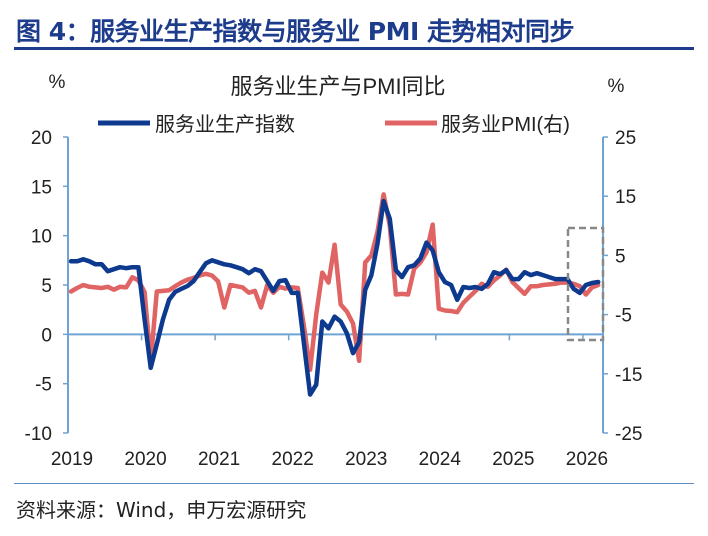 The width and height of the screenshot is (708, 536). What do you see at coordinates (623, 316) in the screenshot?
I see `right-tick-label: -5` at bounding box center [623, 316].